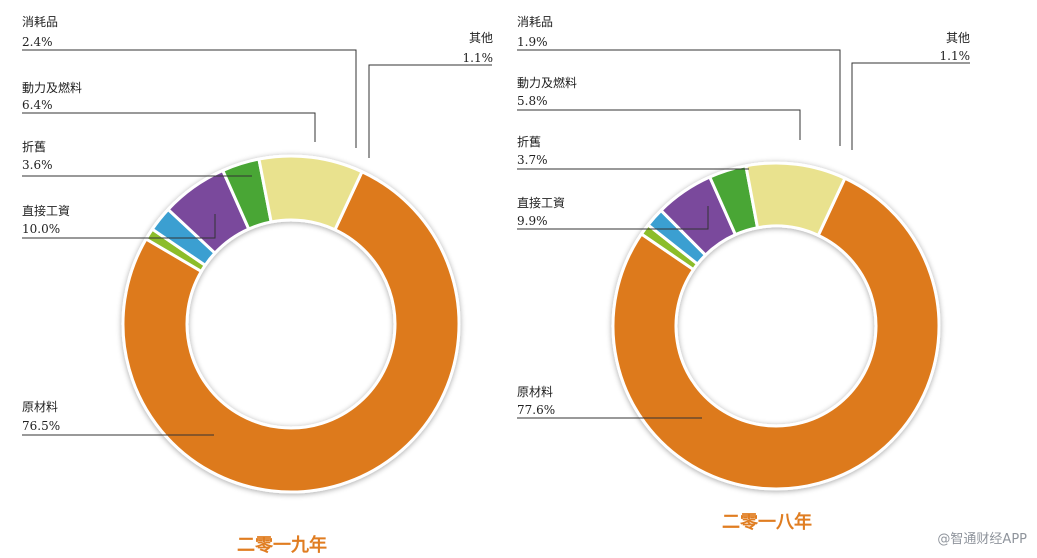  What do you see at coordinates (282, 545) in the screenshot?
I see `chart-title: 二零一九年` at bounding box center [282, 545].